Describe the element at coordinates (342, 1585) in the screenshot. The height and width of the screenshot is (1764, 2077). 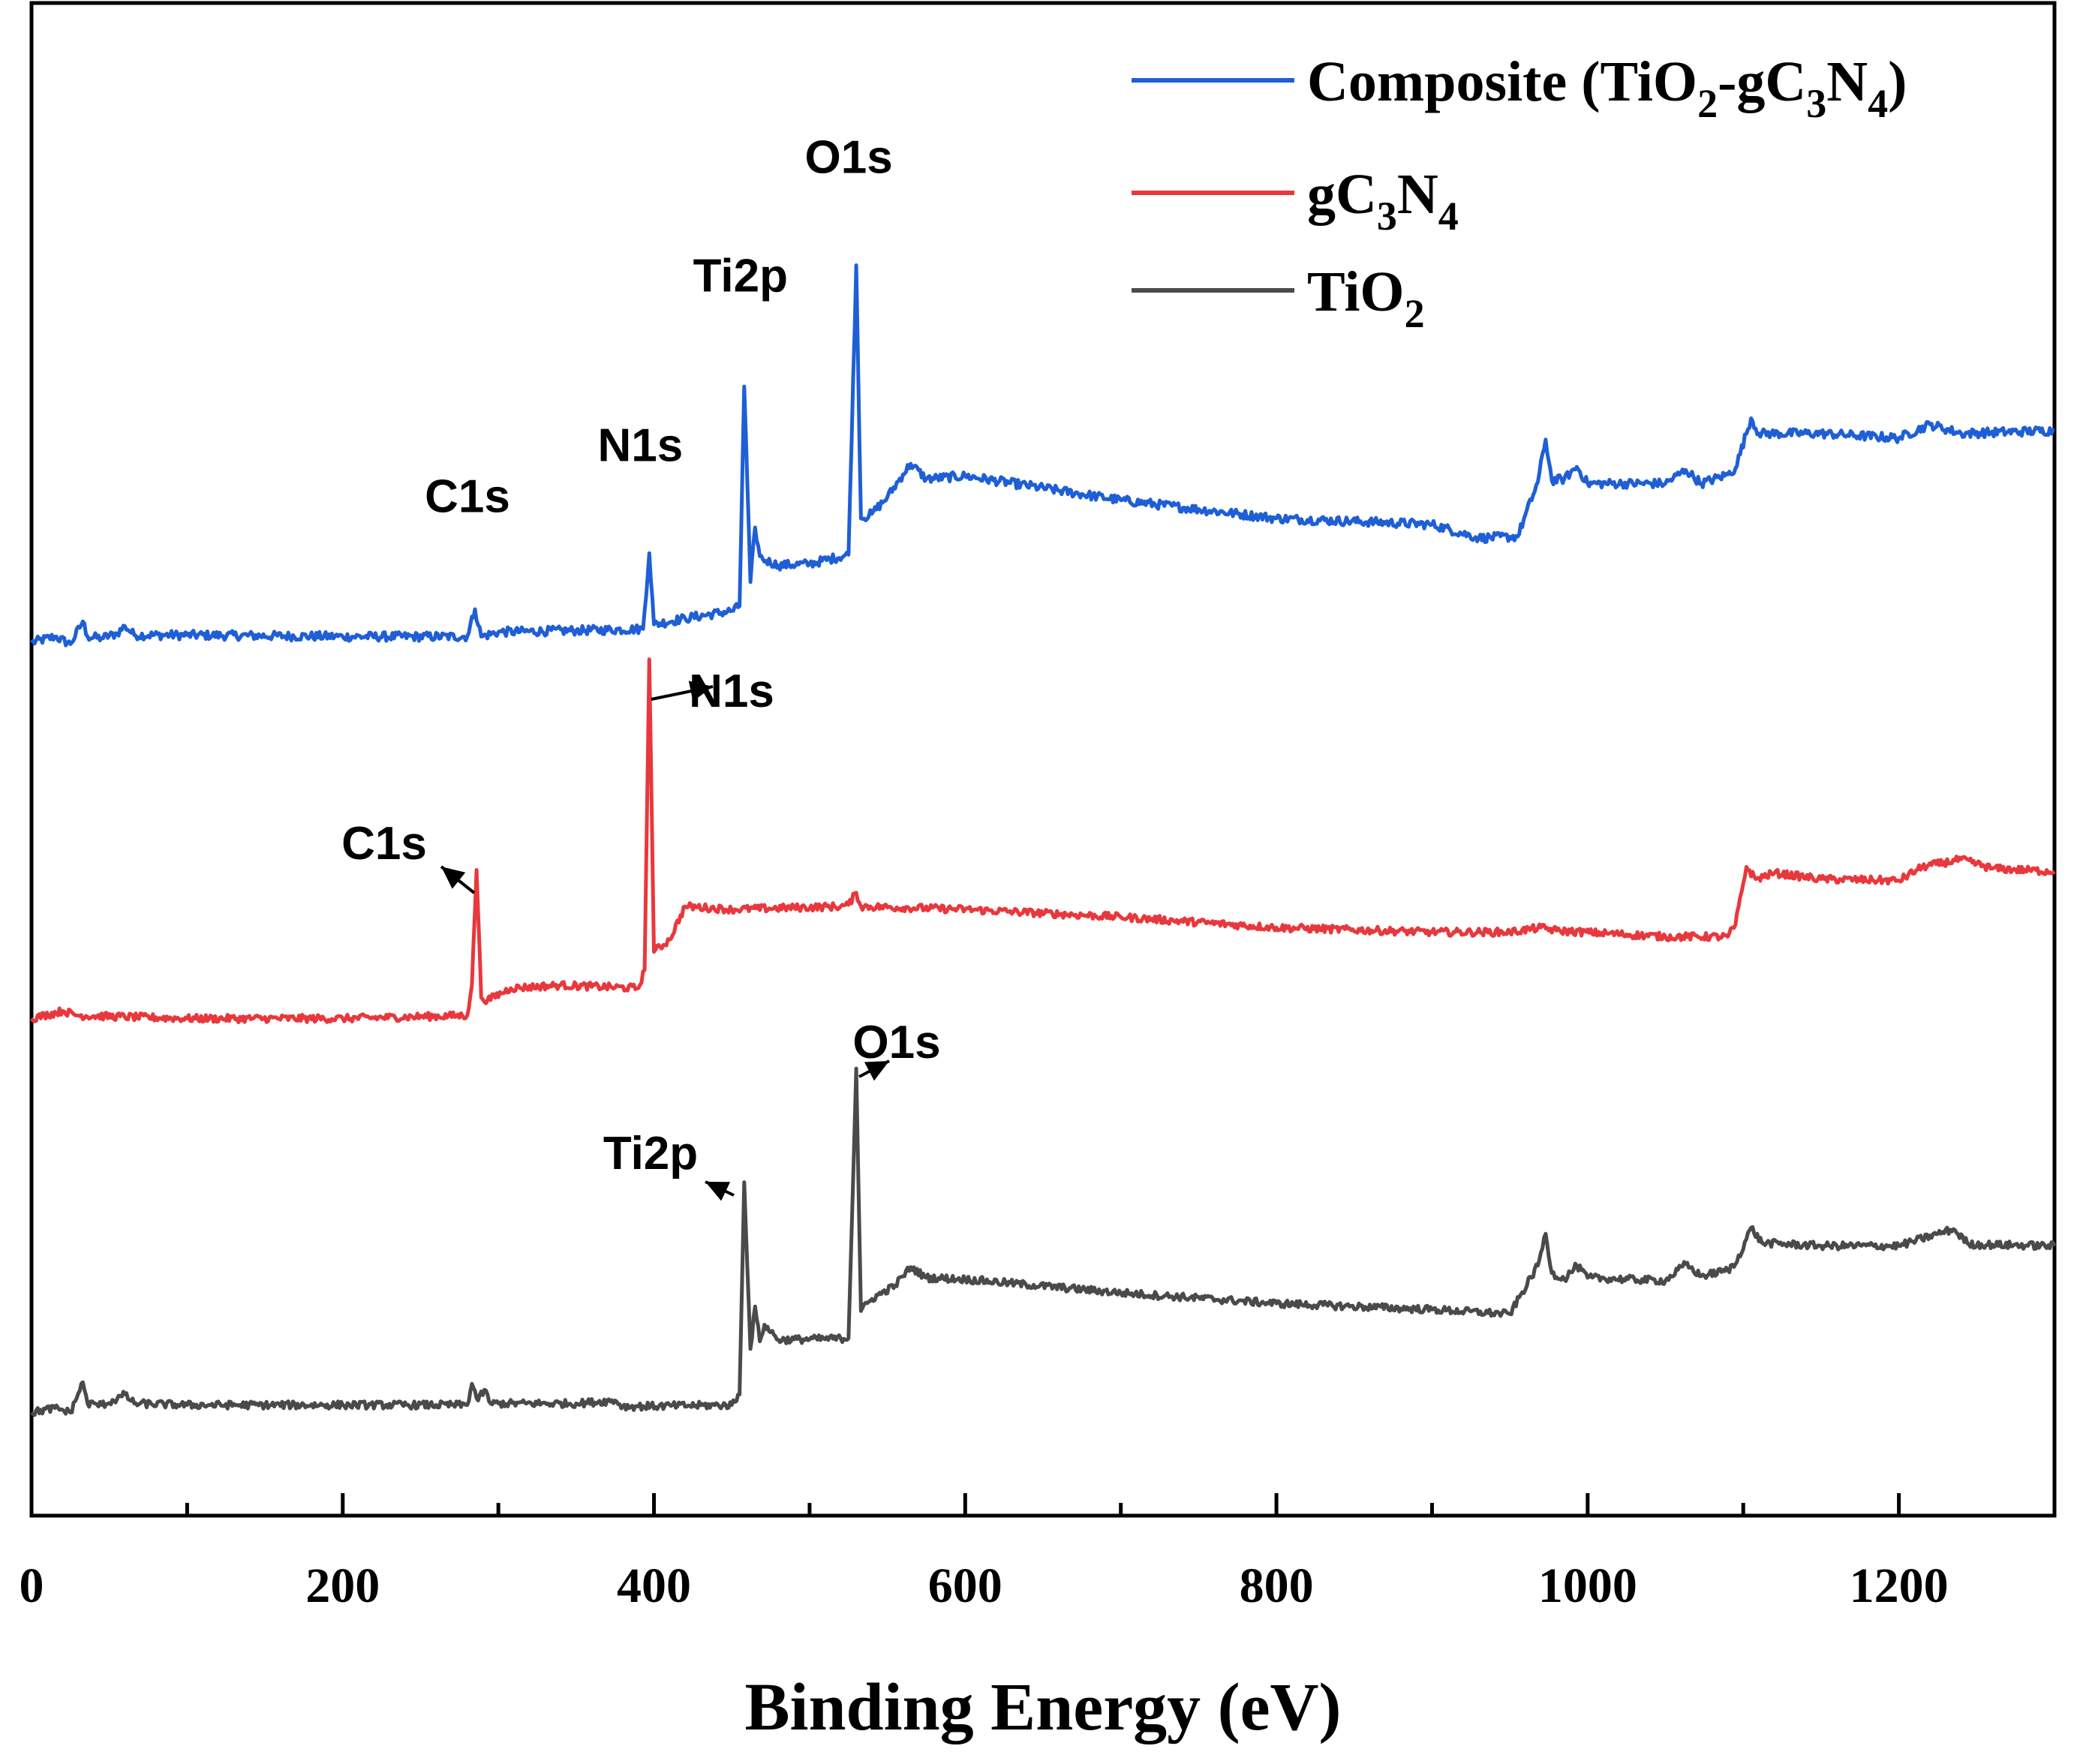
I see `x-tick-label: 200` at that location.